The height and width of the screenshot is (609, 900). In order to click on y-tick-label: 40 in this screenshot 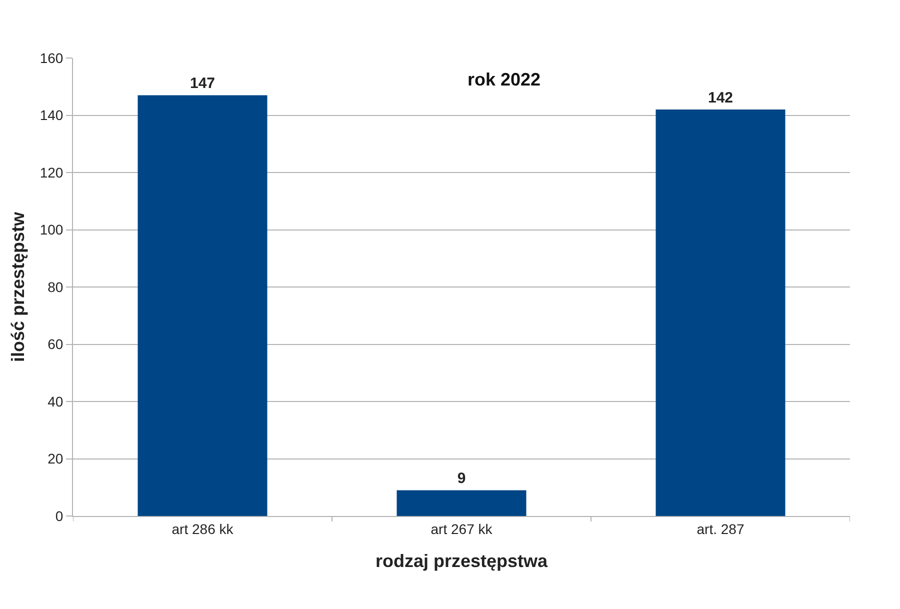, I will do `click(56, 401)`.